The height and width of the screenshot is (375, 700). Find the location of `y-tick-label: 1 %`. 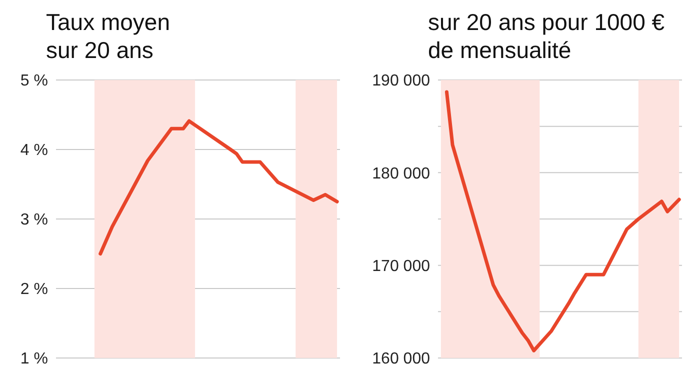

y-tick-label: 1 % is located at coordinates (34, 359).